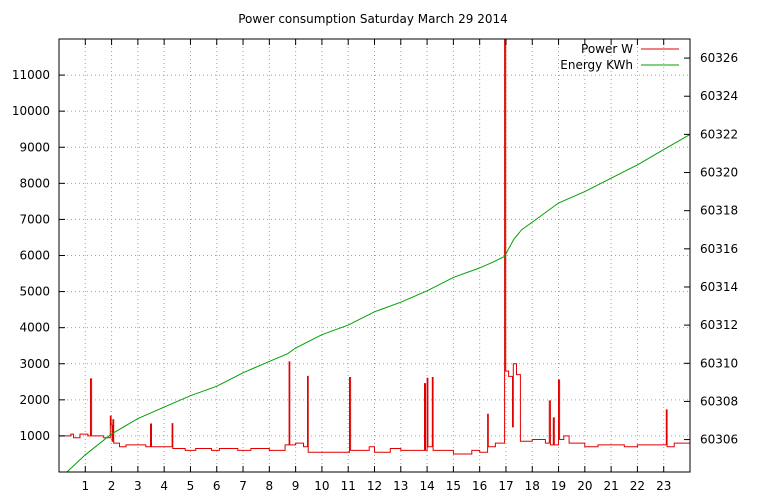  What do you see at coordinates (191, 486) in the screenshot?
I see `x-tick-label: 5` at bounding box center [191, 486].